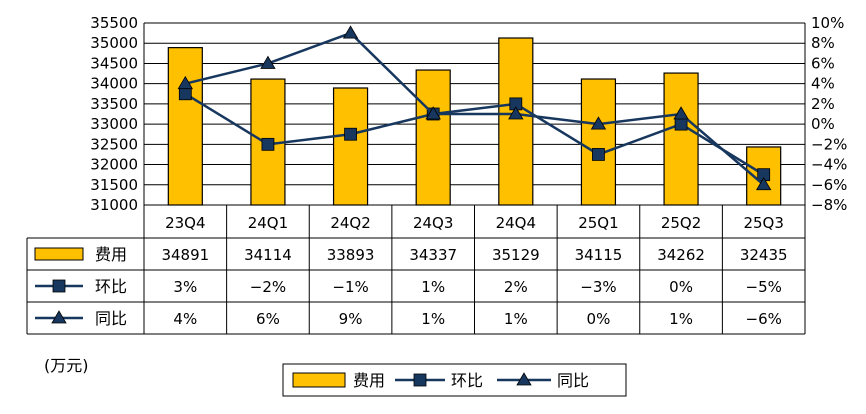 The image size is (866, 414). Describe the element at coordinates (681, 319) in the screenshot. I see `cell-同比-25Q2: 1%` at that location.